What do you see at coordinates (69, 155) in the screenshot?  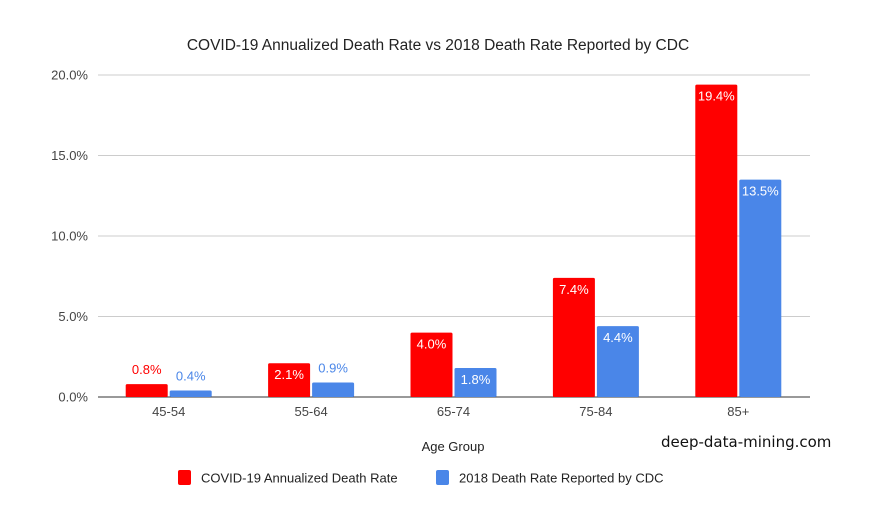 I see `y-tick-label: 15.0%` at bounding box center [69, 155].